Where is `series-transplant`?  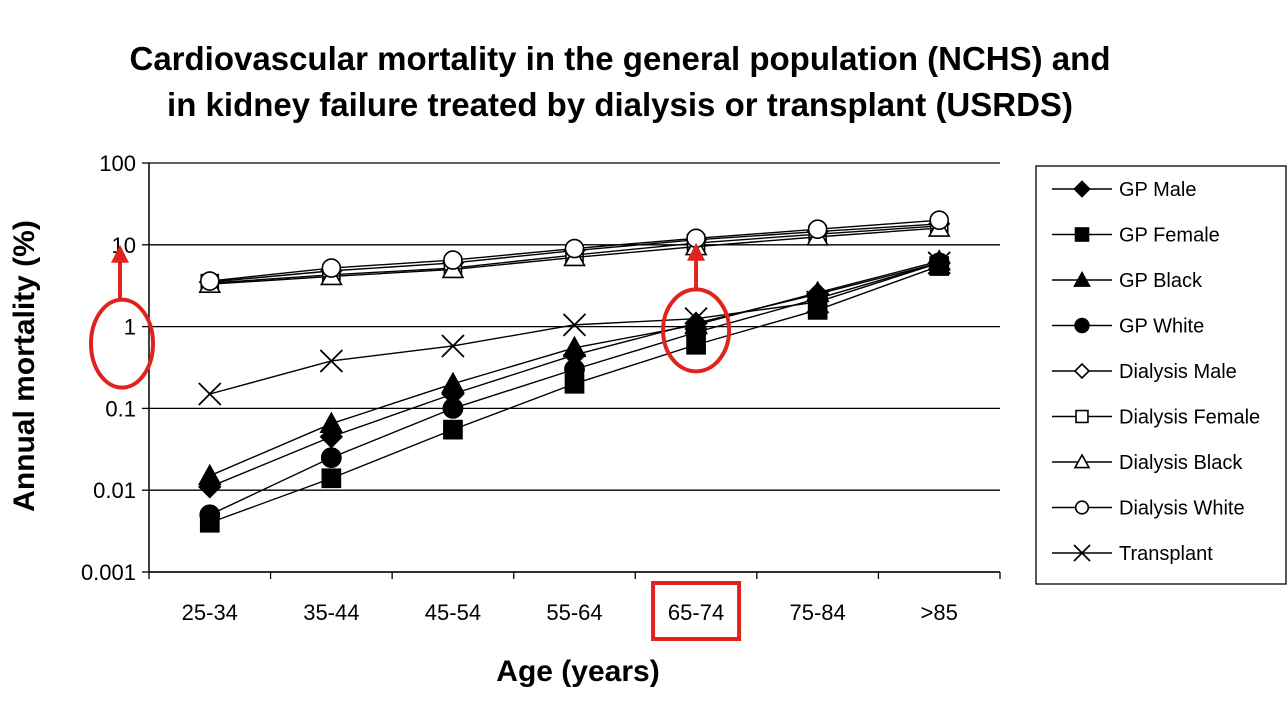 series-transplant is located at coordinates (574, 328).